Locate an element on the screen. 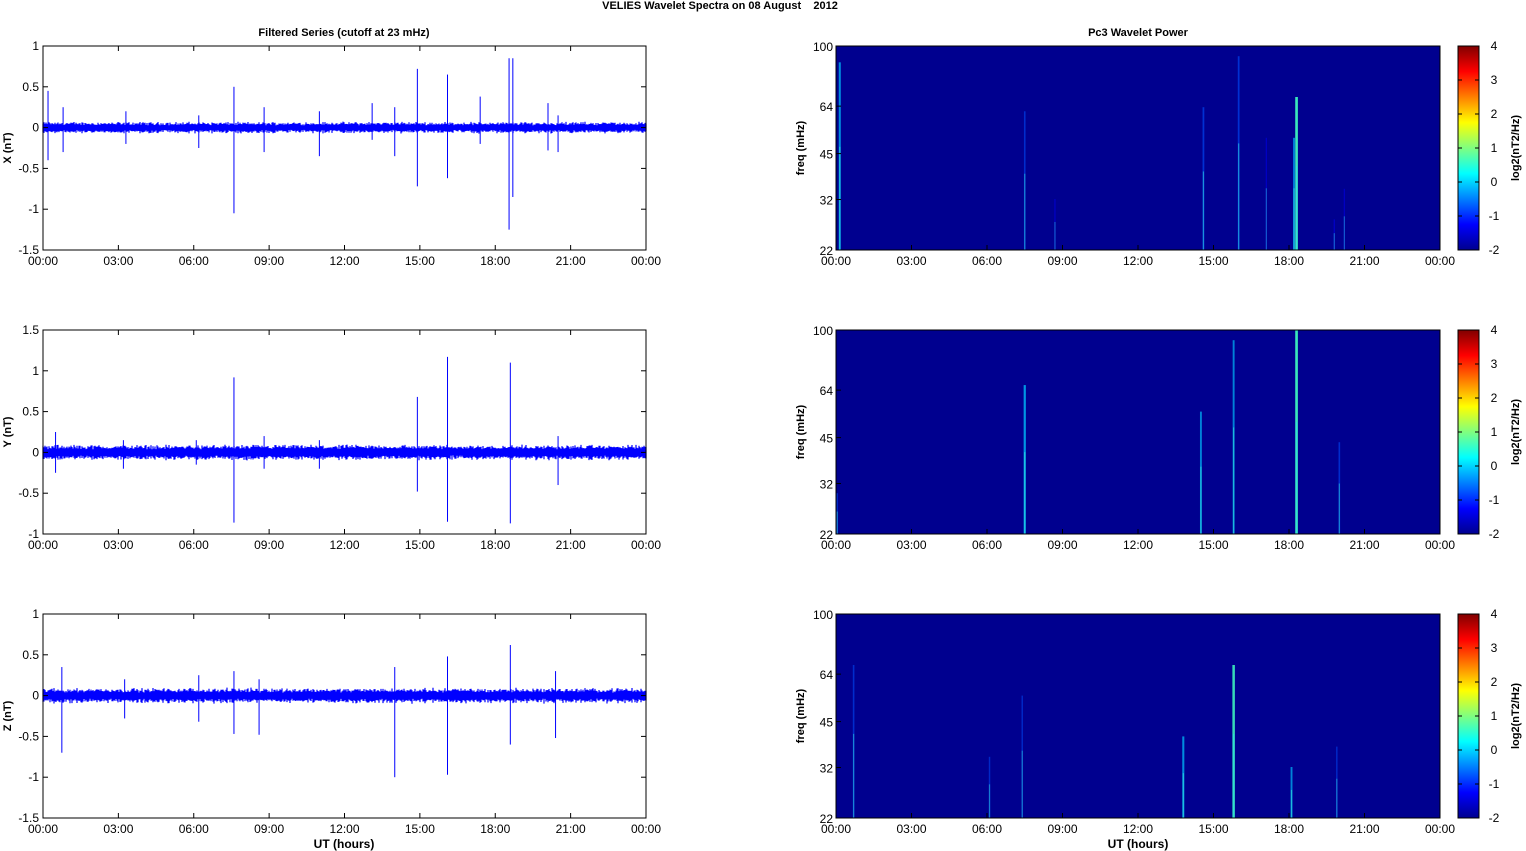 The image size is (1526, 851). left-xlabel: UT (hours) is located at coordinates (344, 844).